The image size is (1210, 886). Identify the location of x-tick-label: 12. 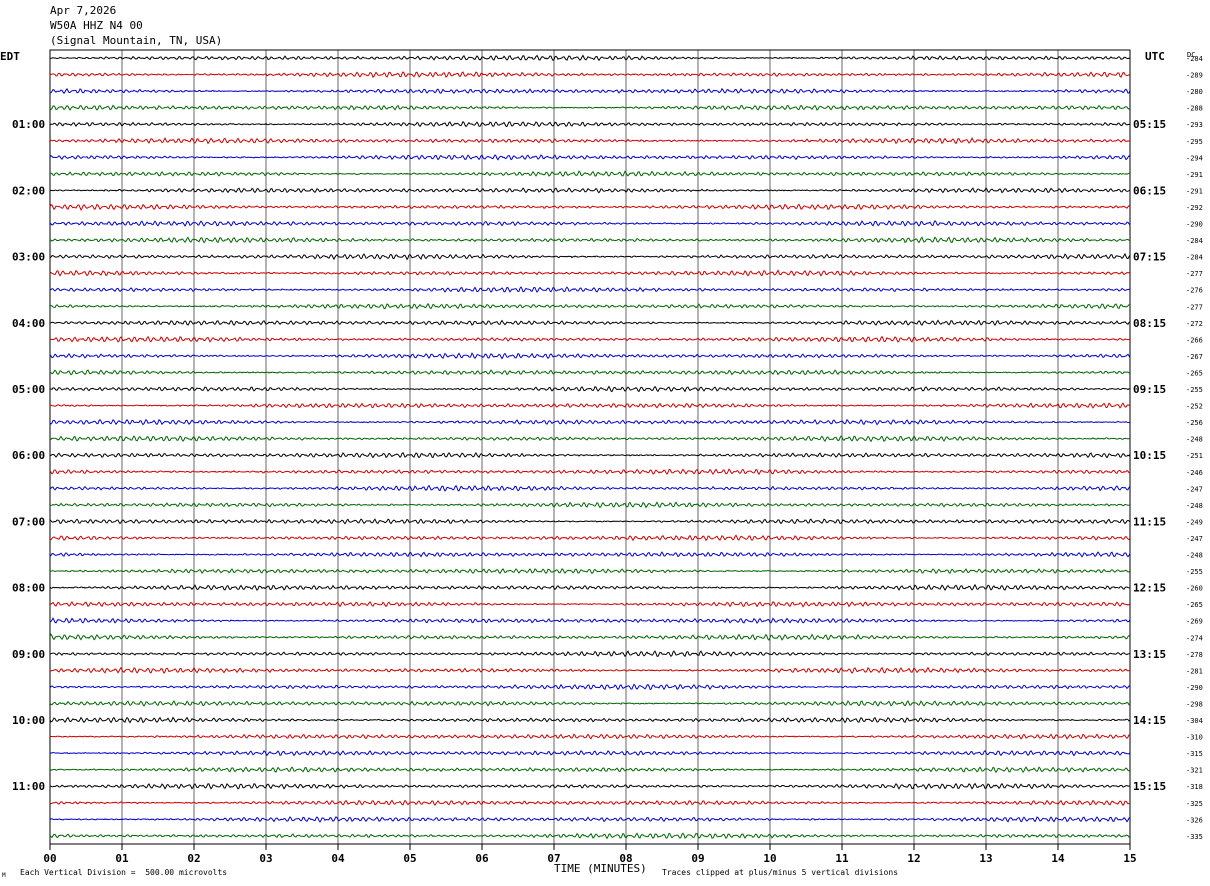
(913, 858).